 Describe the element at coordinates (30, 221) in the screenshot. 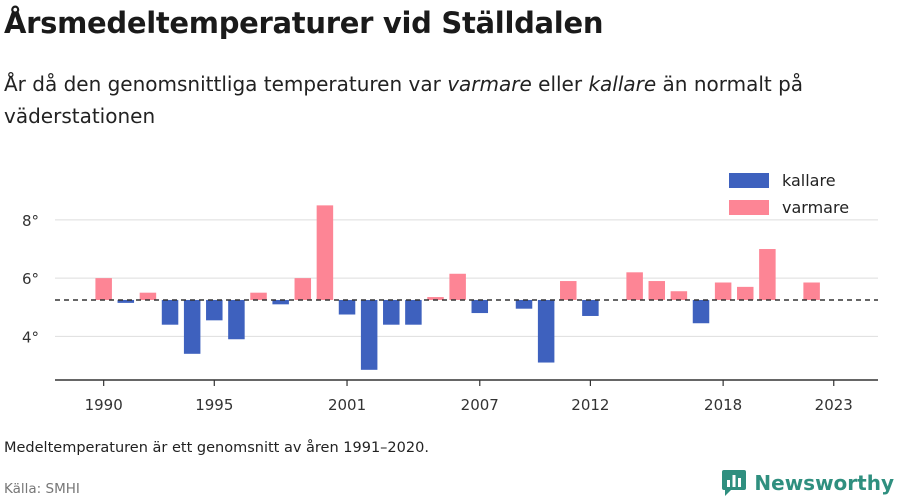

I see `y-tick-label: 8°` at that location.